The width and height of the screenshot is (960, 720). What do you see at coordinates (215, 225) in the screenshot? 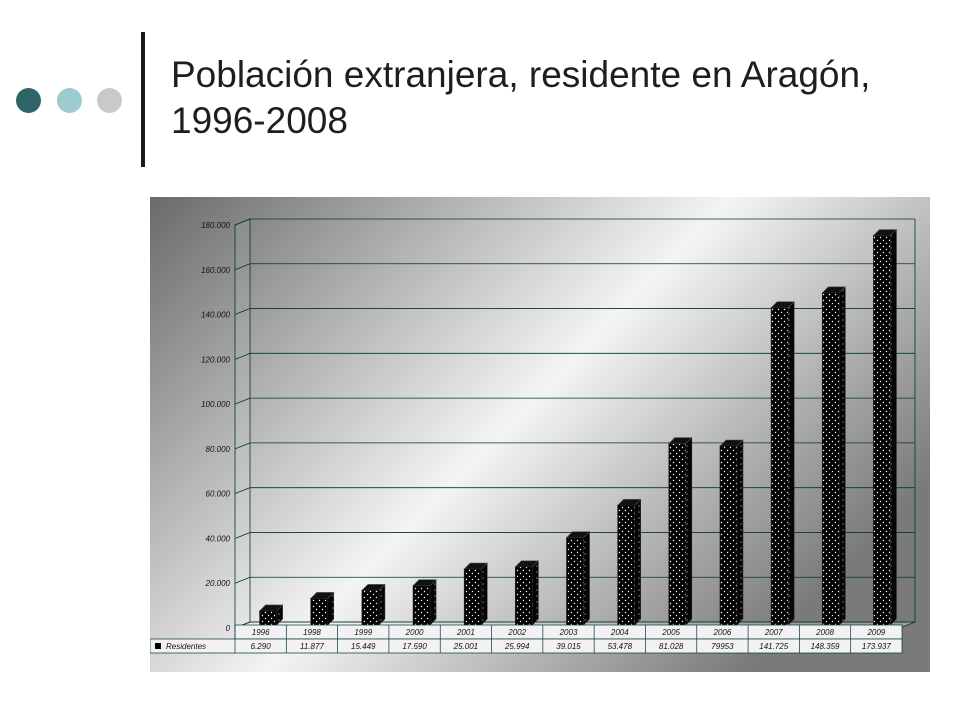
I see `y-tick-label: 180.000` at bounding box center [215, 225].